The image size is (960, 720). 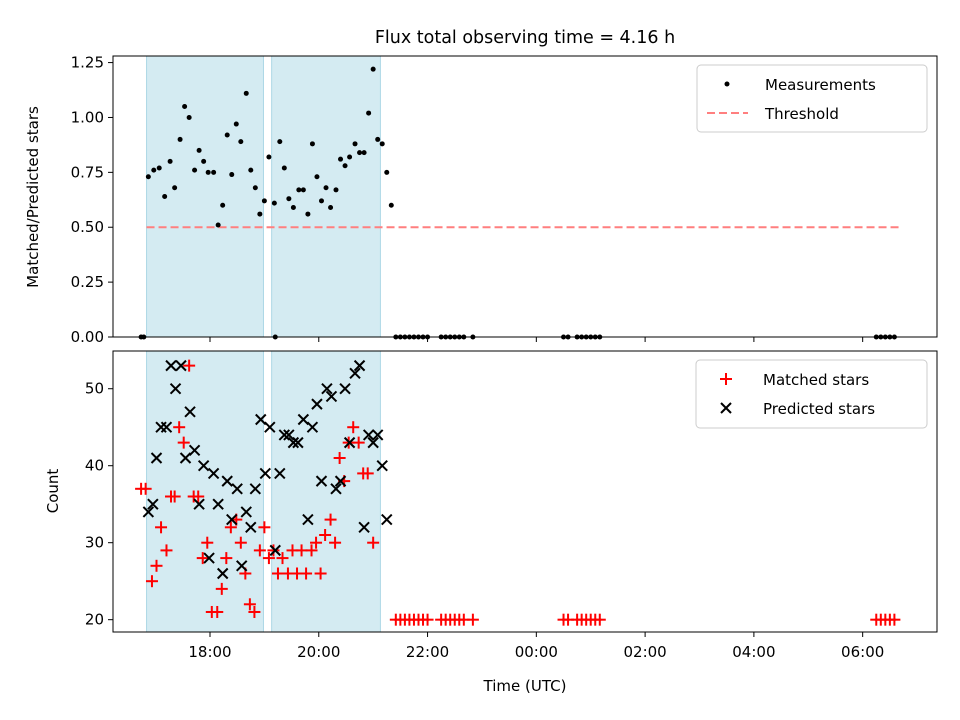 What do you see at coordinates (318, 652) in the screenshot?
I see `x-tick-label: 20:00` at bounding box center [318, 652].